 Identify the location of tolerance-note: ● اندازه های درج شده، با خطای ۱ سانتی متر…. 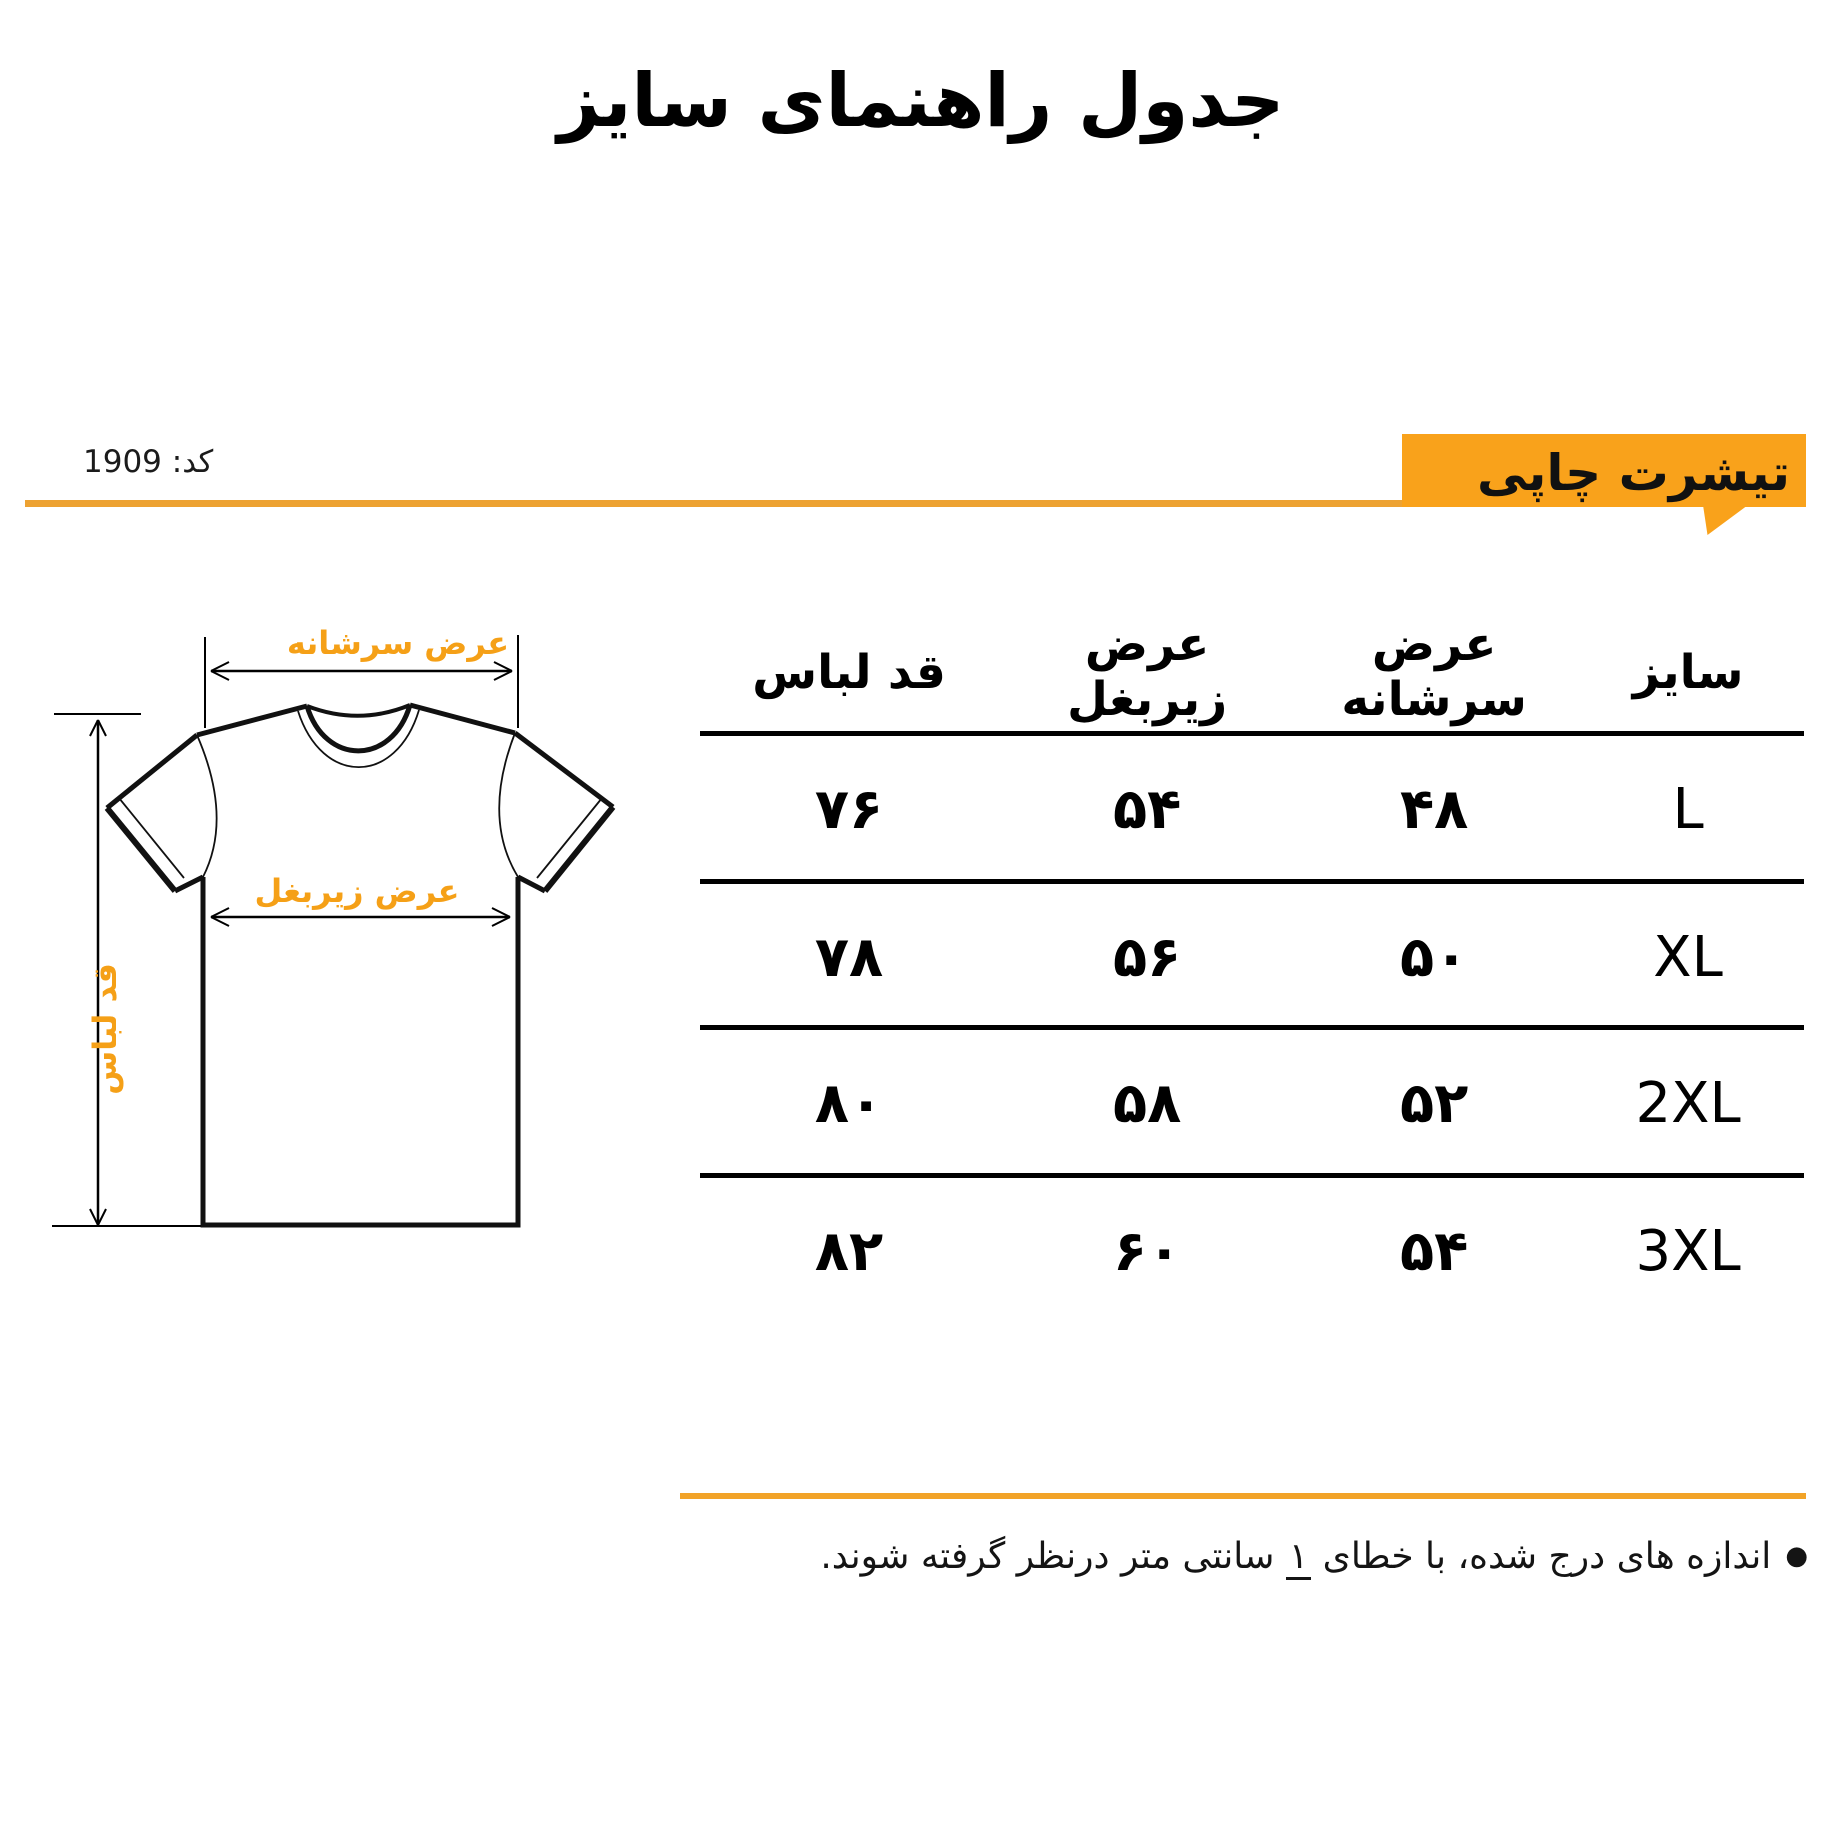
(1314, 1558).